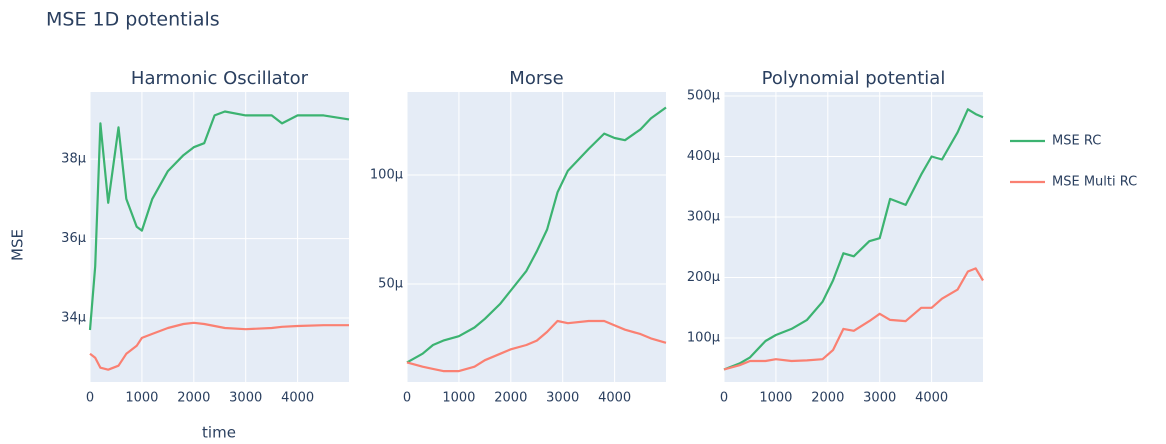  I want to click on y-tick-label: 34µ, so click(73, 318).